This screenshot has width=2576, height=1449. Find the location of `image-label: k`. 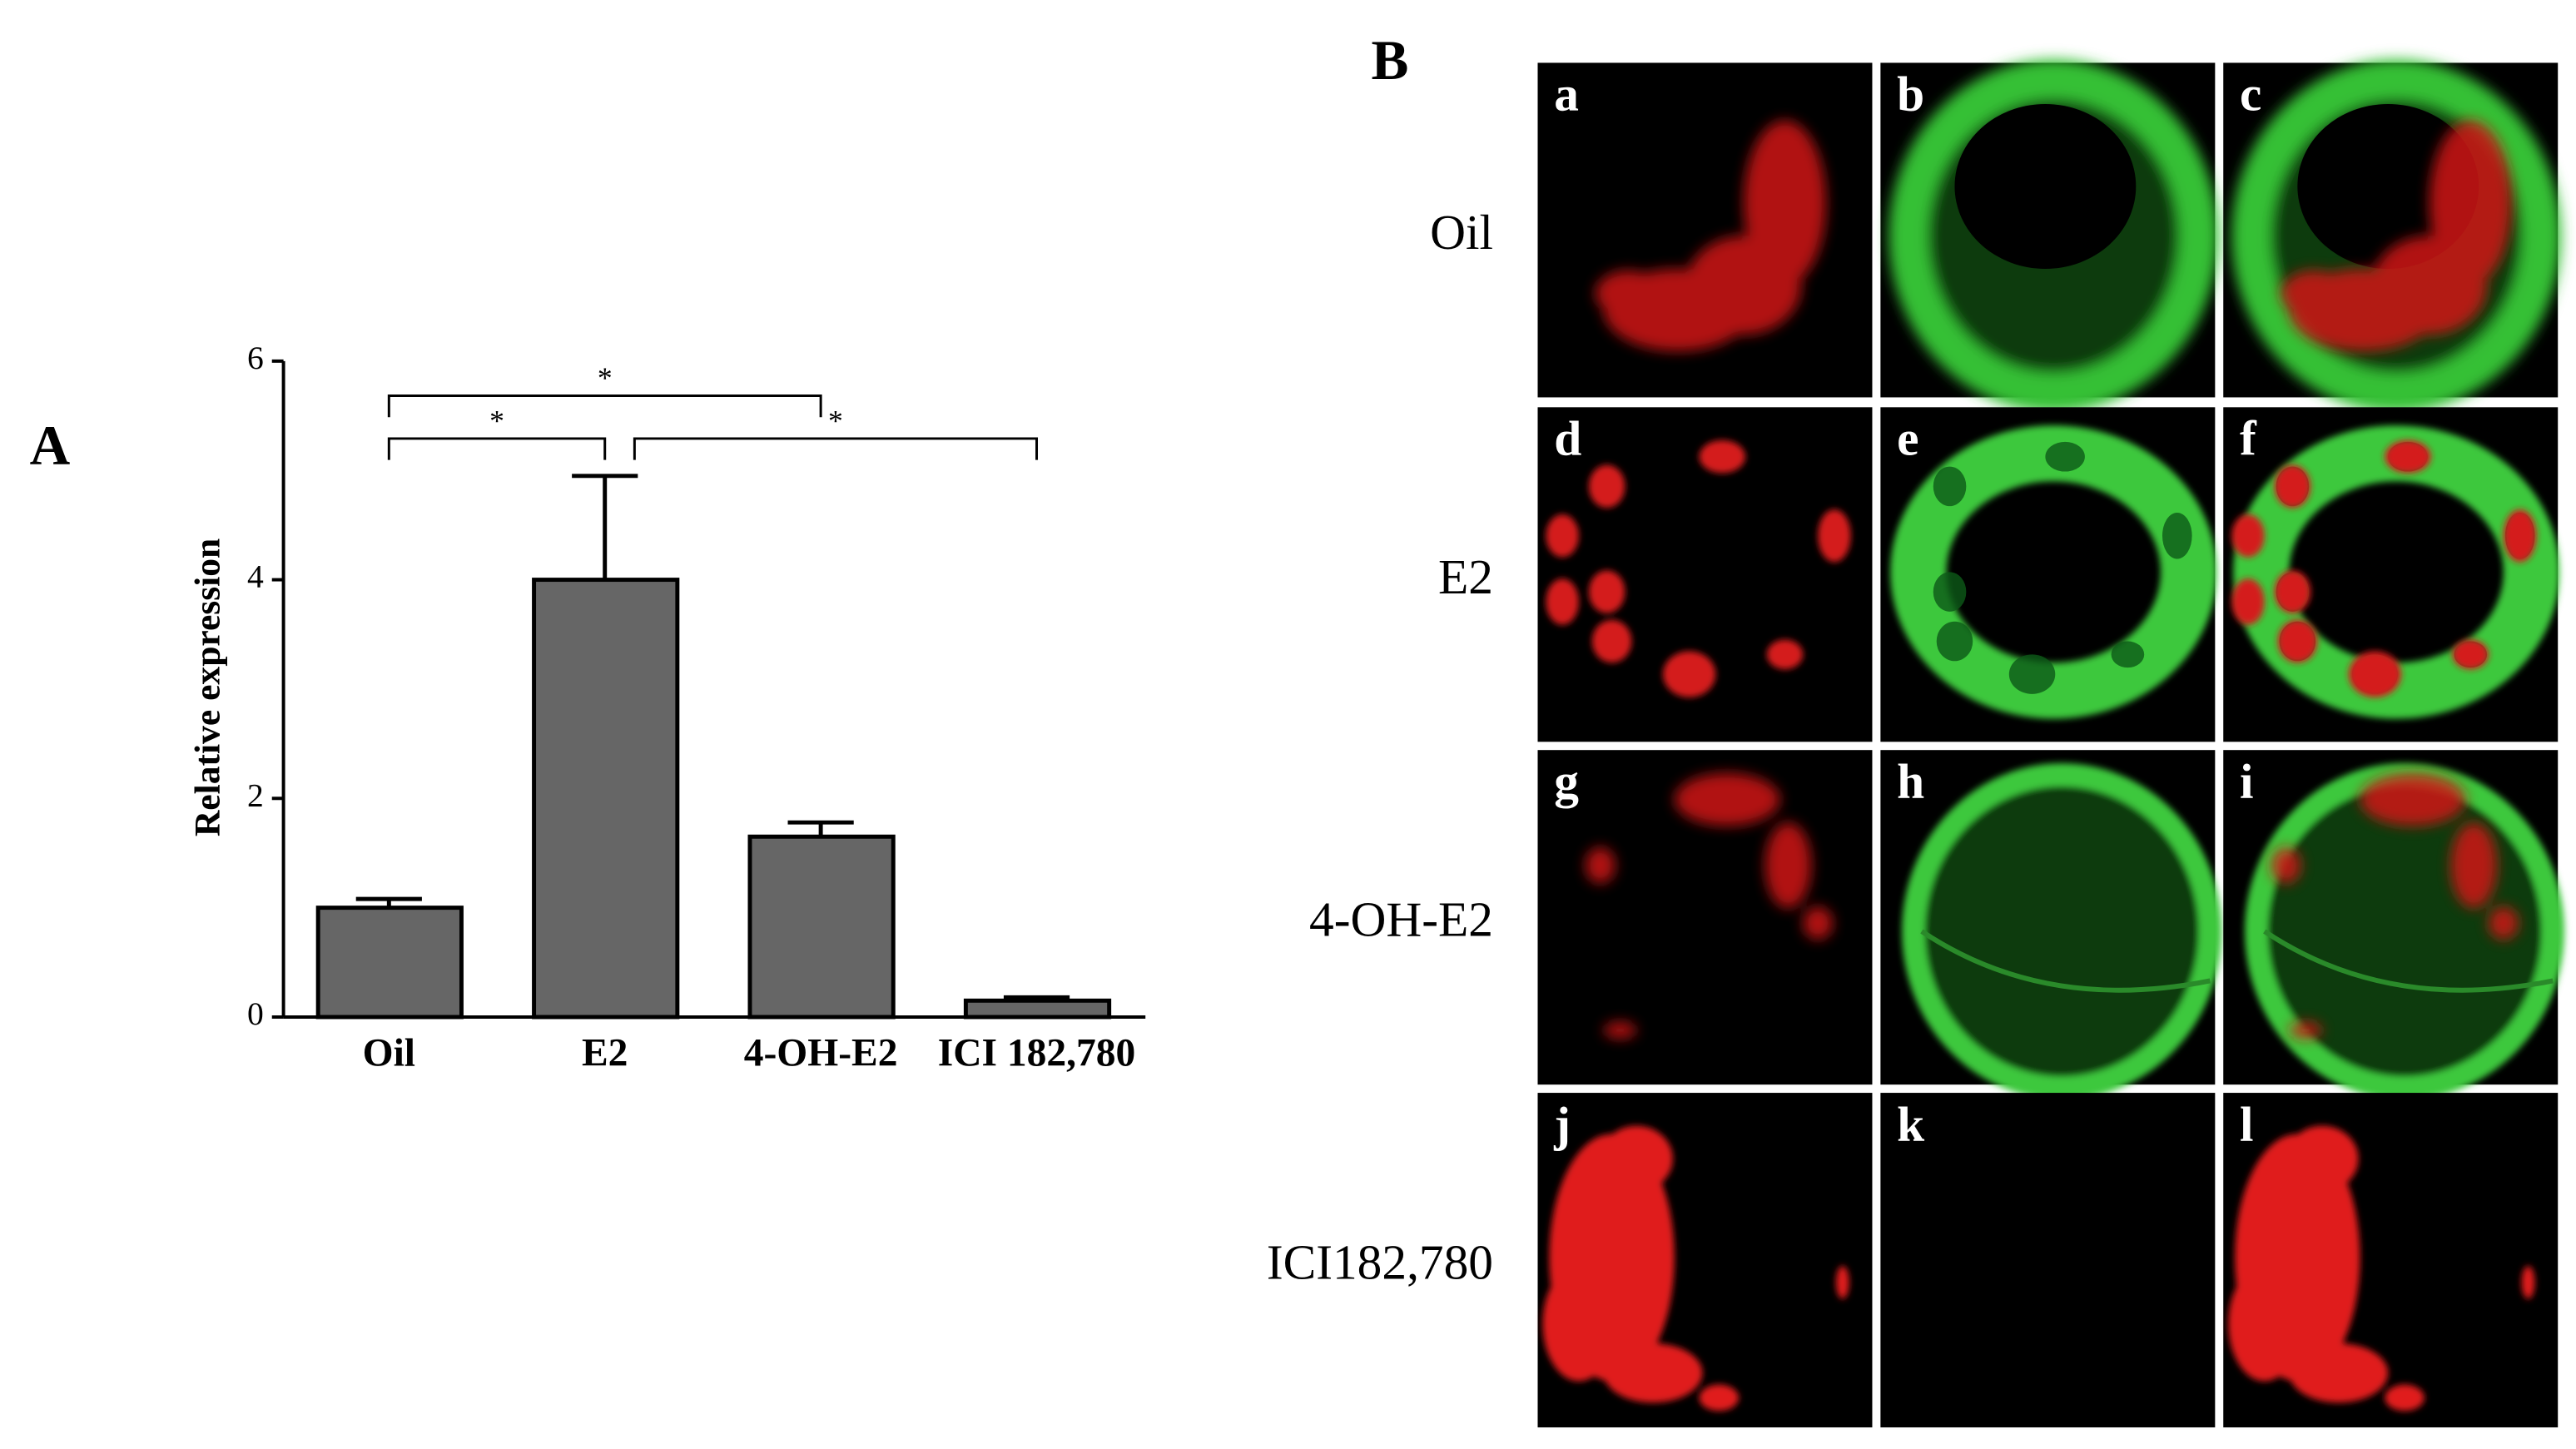

image-label: k is located at coordinates (1910, 1123).